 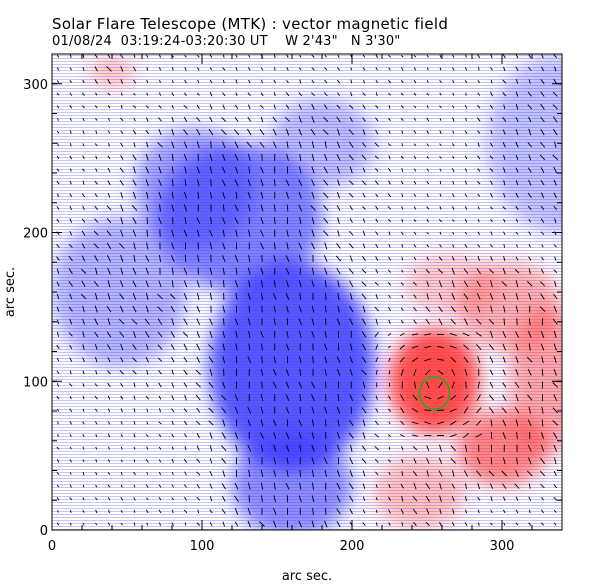 I want to click on x-tick-label: 100, so click(x=202, y=546).